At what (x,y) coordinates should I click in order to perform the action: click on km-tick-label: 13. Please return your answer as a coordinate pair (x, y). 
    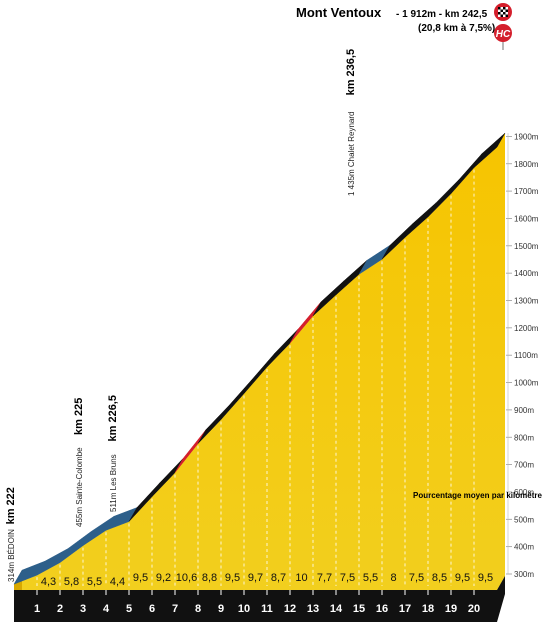
    Looking at the image, I should click on (313, 609).